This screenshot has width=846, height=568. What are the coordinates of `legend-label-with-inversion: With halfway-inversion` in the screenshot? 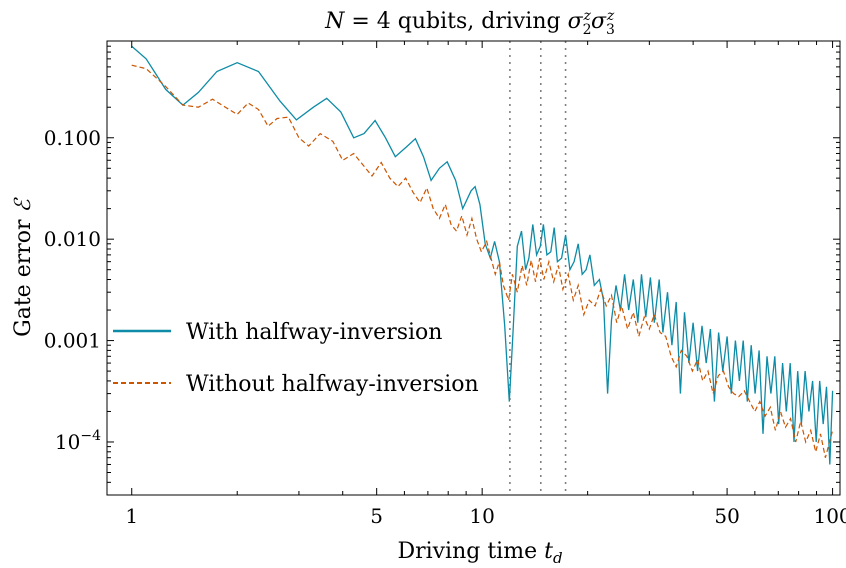 It's located at (314, 332).